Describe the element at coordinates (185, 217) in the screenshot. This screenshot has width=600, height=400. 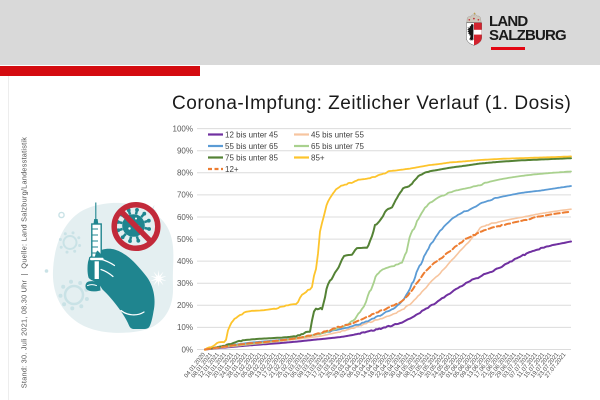
I see `svg-text: 60%` at that location.